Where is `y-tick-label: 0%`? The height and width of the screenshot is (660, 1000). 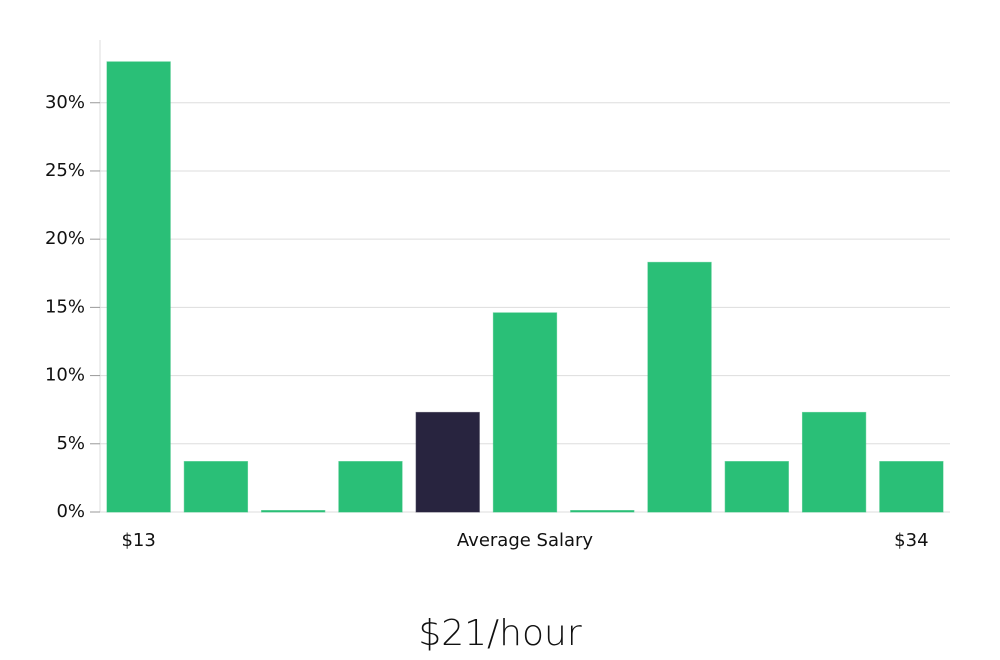
y-tick-label: 0% is located at coordinates (70, 511).